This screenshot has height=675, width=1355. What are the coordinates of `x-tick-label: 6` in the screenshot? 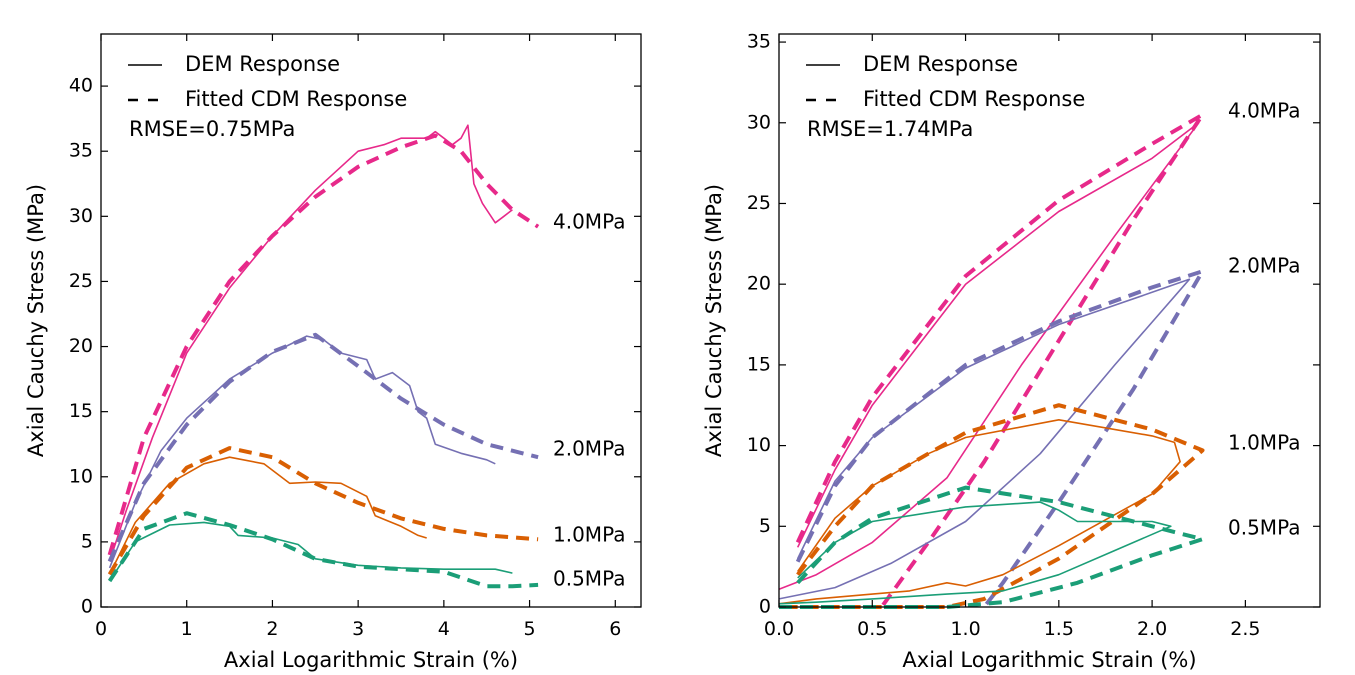 It's located at (615, 629).